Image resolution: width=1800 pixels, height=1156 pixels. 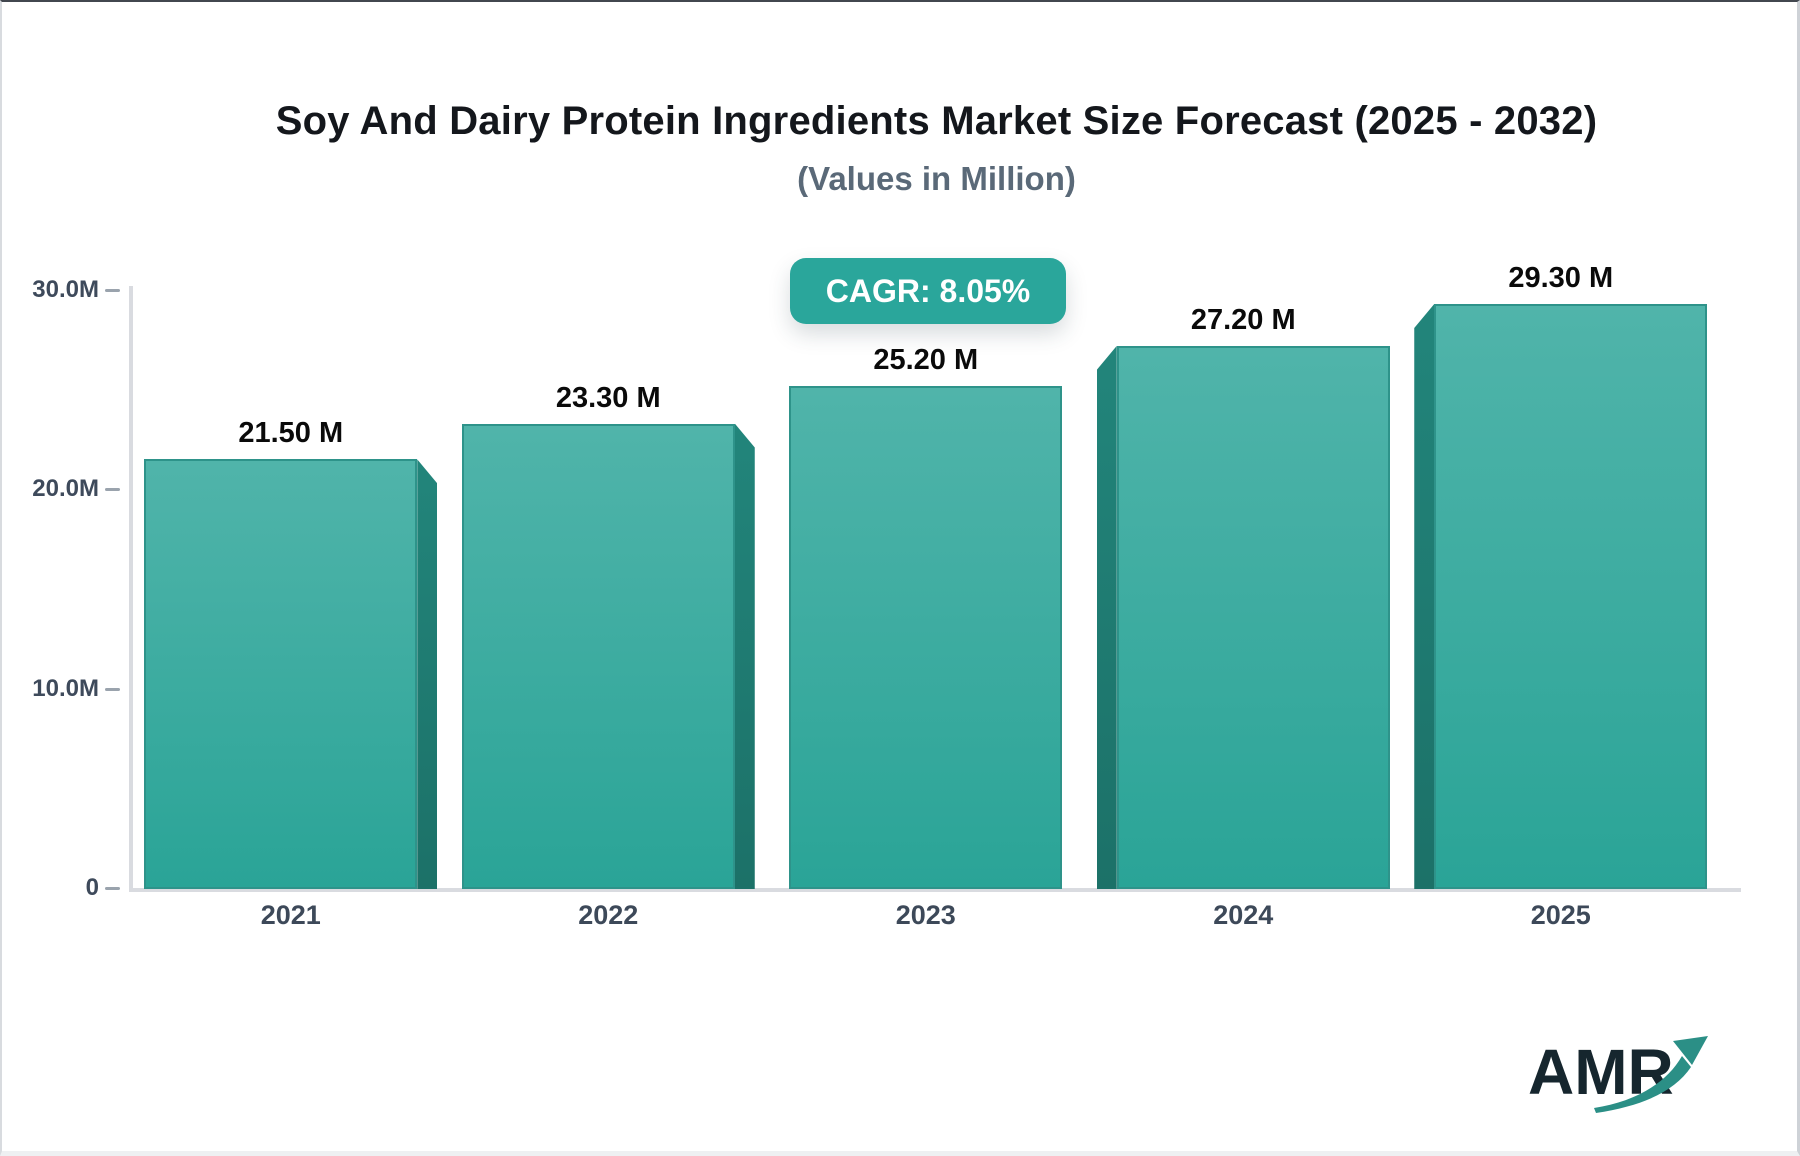 I want to click on bar-2023, so click(x=926, y=637).